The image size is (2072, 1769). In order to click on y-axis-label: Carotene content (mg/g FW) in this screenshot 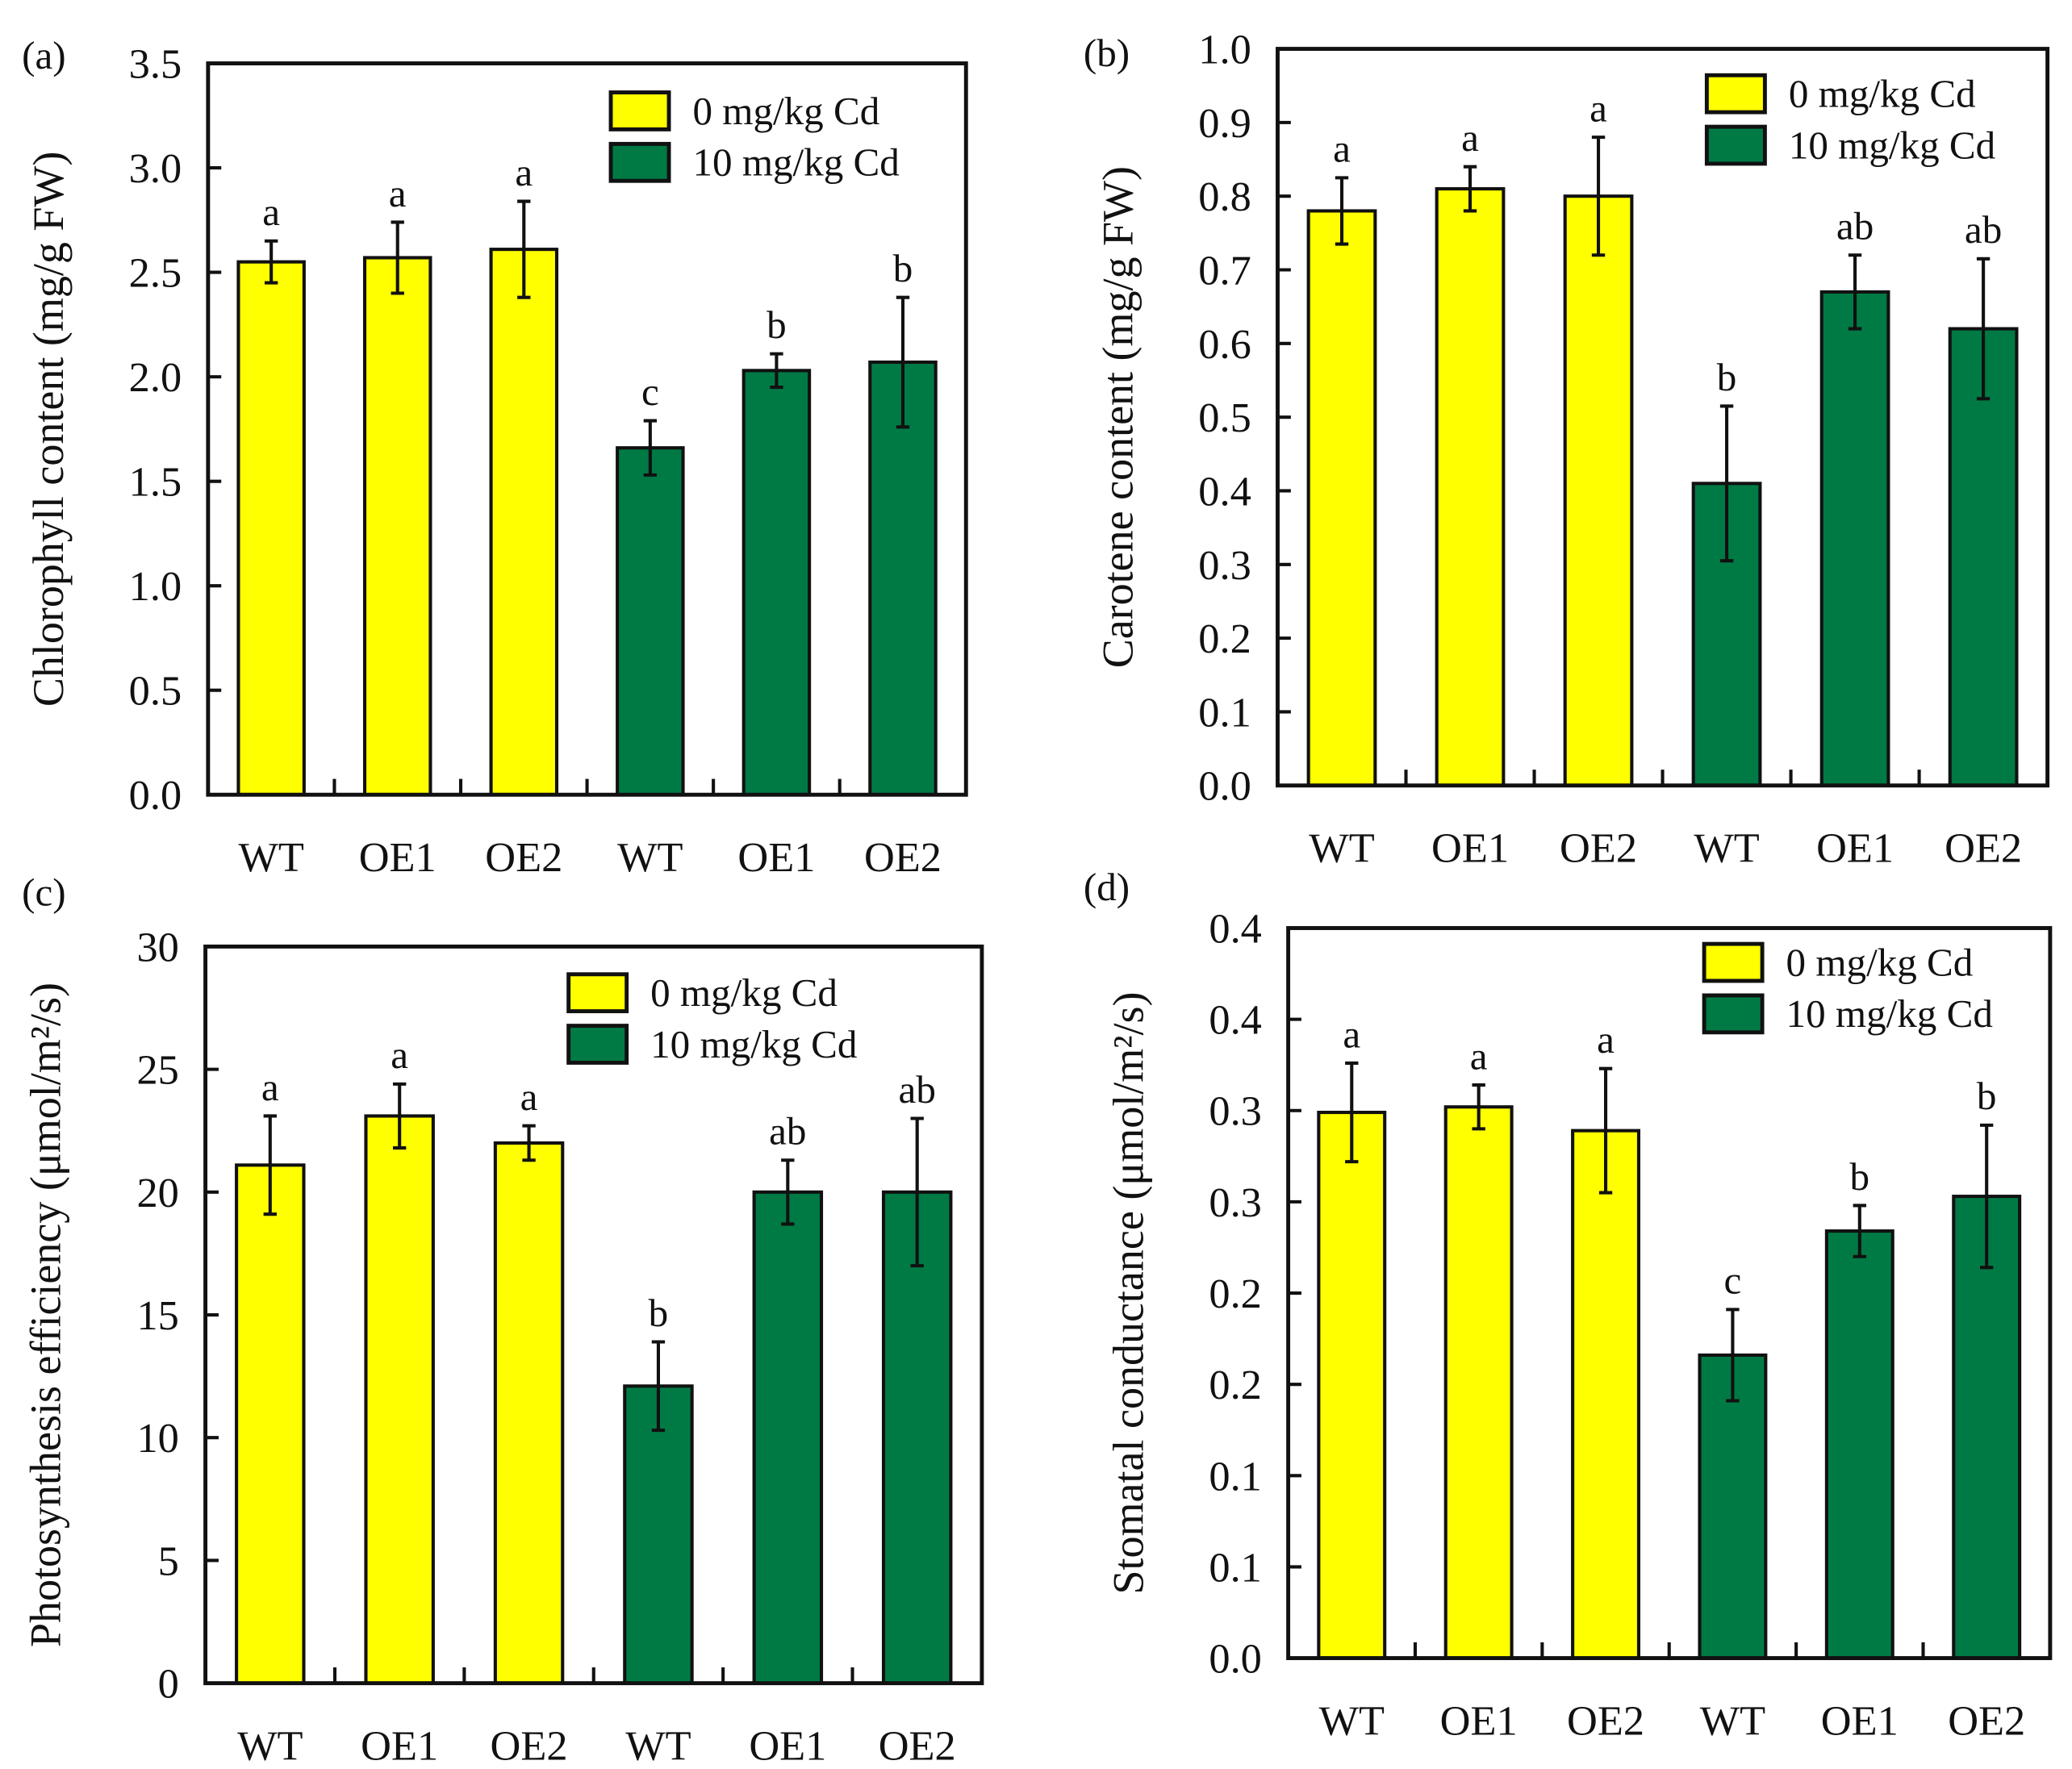, I will do `click(1117, 417)`.